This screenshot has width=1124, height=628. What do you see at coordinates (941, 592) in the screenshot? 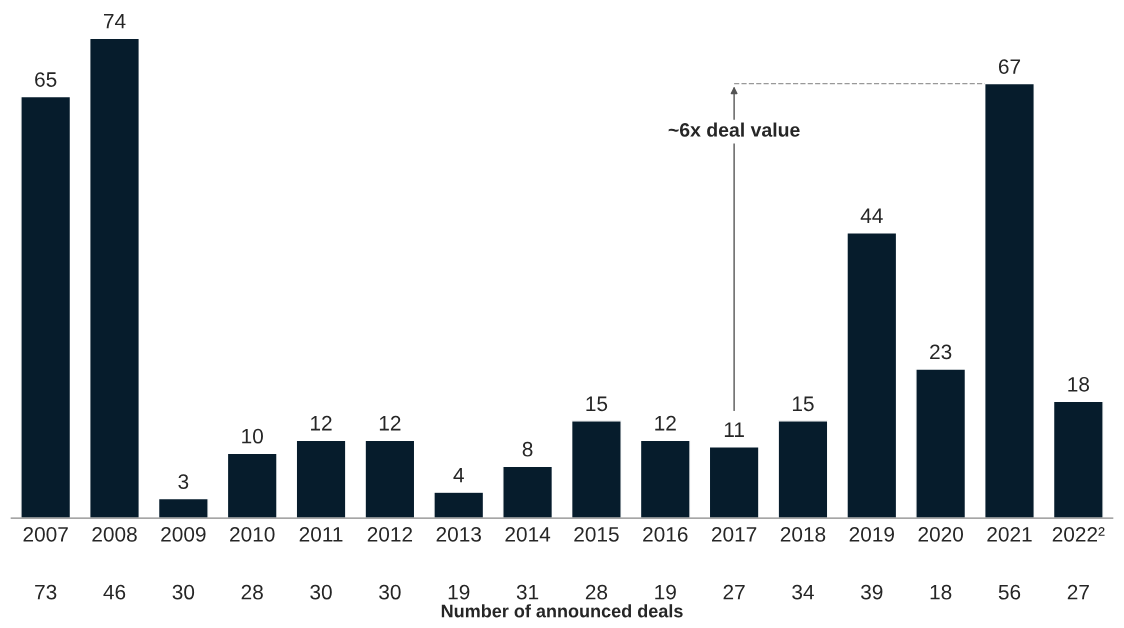
I see `text: 18` at bounding box center [941, 592].